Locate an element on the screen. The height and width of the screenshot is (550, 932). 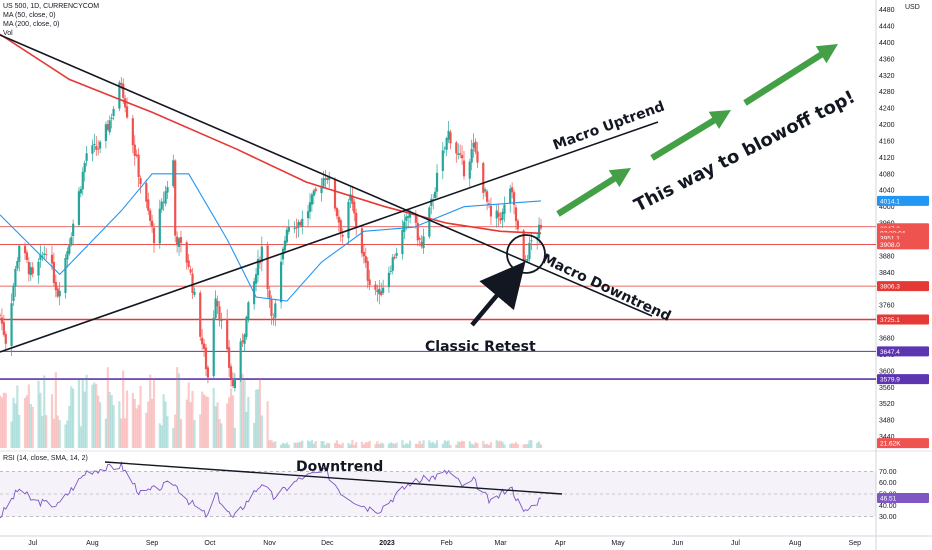
price-tag is located at coordinates (903, 319).